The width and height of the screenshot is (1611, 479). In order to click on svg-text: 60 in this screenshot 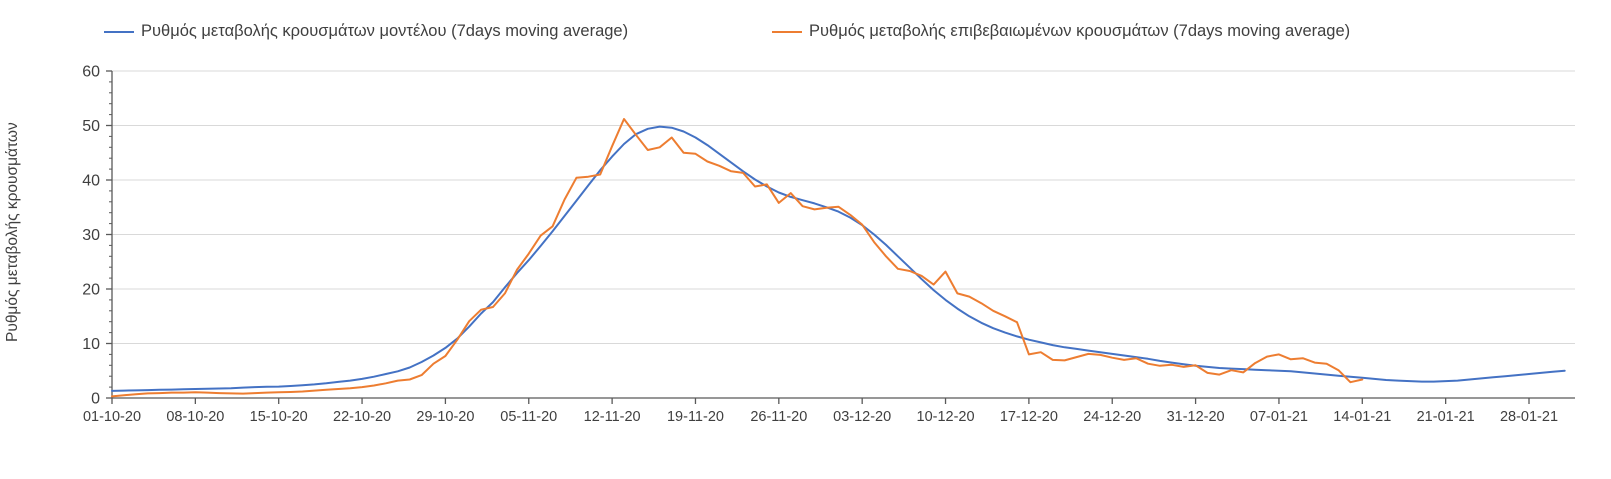, I will do `click(91, 72)`.